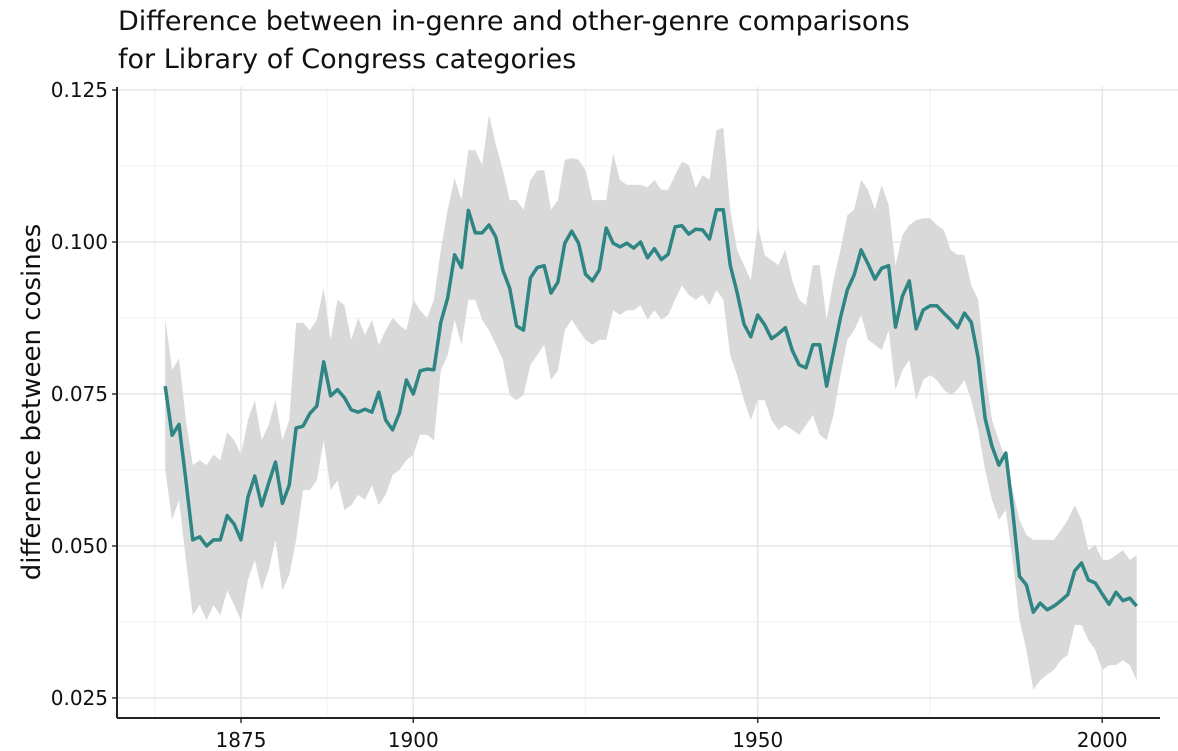  What do you see at coordinates (79, 242) in the screenshot?
I see `y-tick-label: 0.100` at bounding box center [79, 242].